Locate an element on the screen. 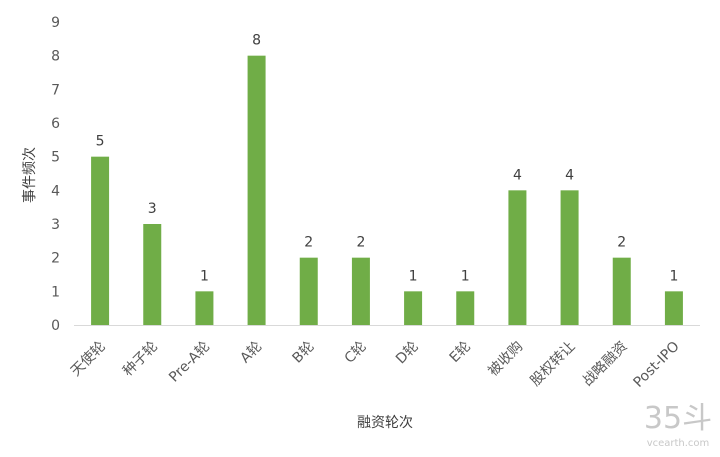 Image resolution: width=720 pixels, height=457 pixels. x-tick-label: Pre-A轮 is located at coordinates (189, 362).